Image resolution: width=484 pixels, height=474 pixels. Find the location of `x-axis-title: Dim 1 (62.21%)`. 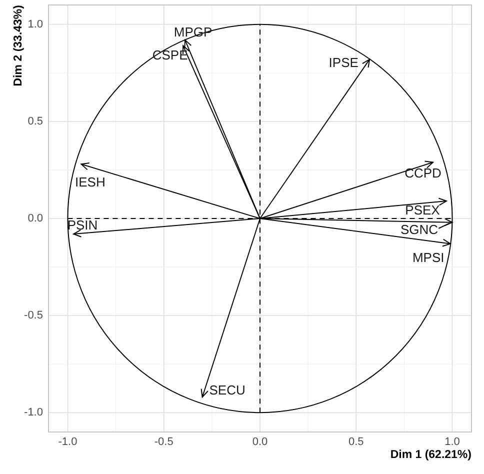

x-axis-title: Dim 1 (62.21%) is located at coordinates (431, 455).